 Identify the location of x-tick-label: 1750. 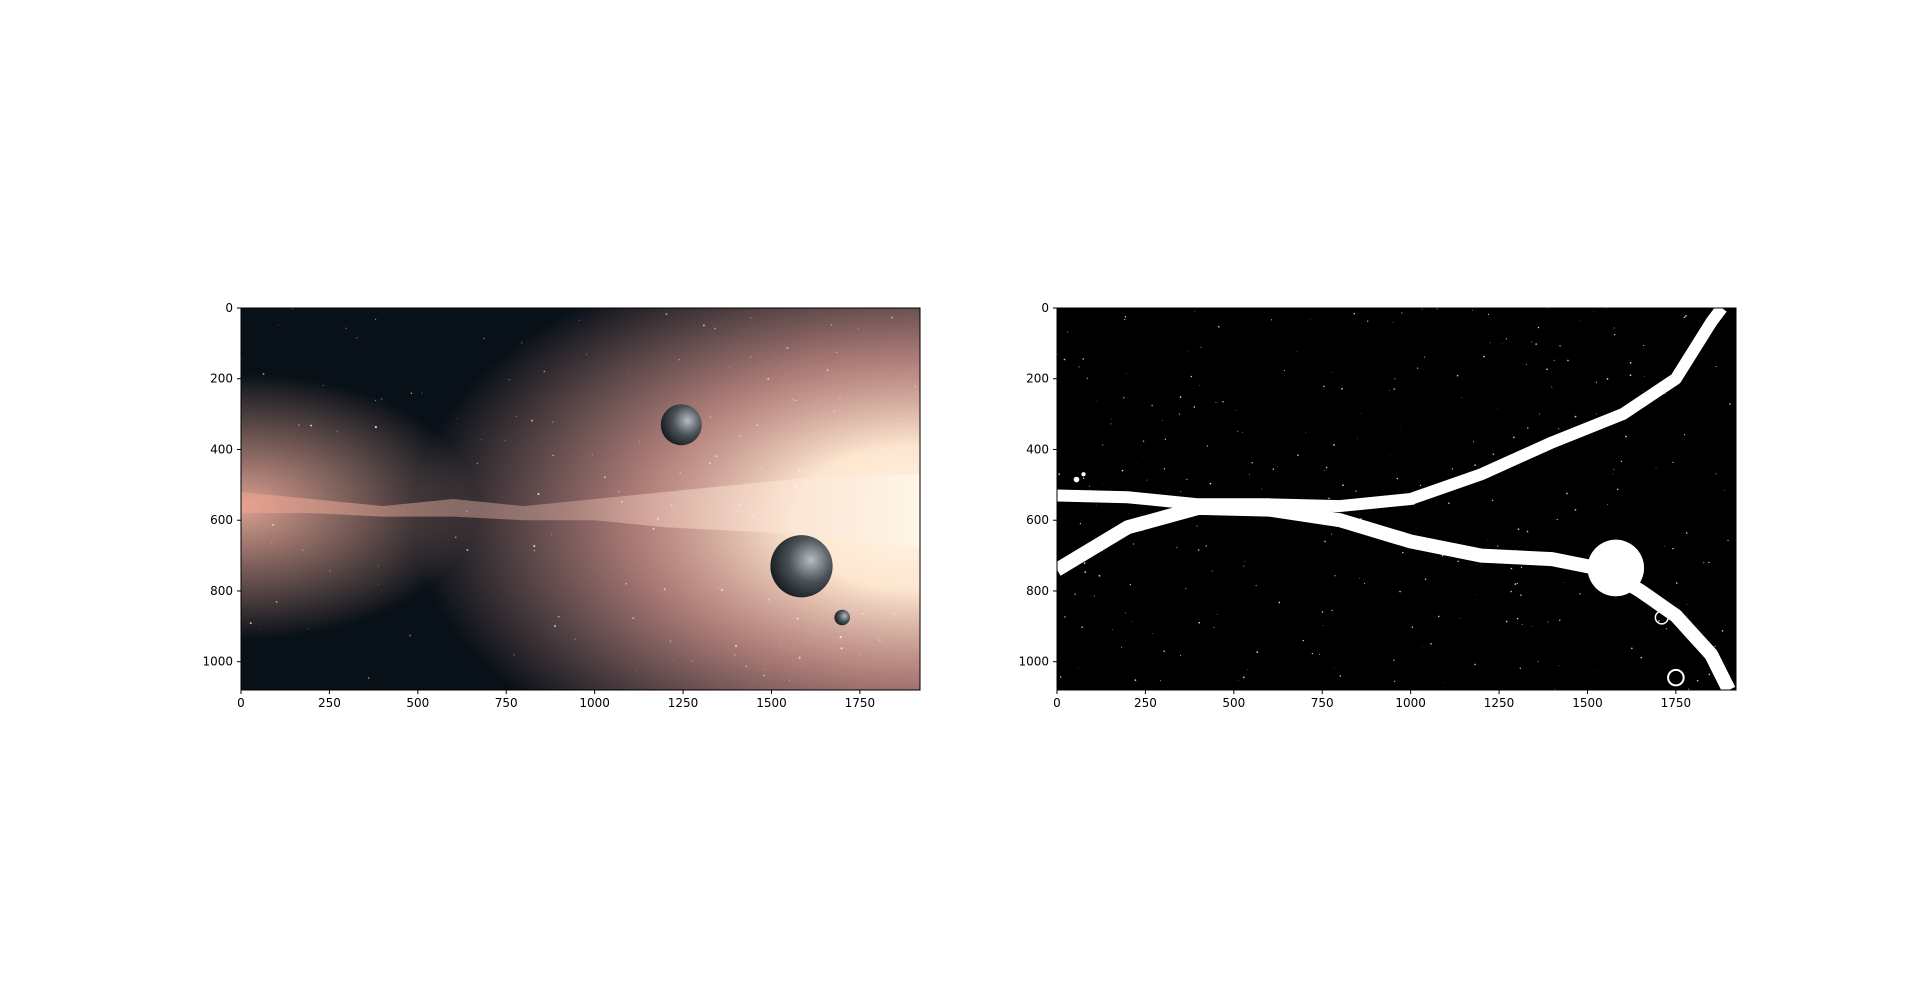
(860, 703).